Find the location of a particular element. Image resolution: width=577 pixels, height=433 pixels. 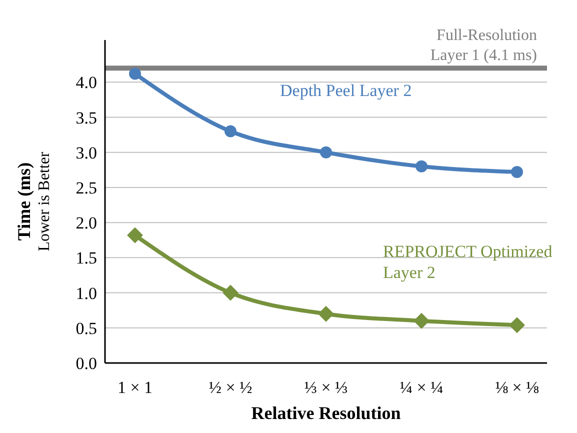

x-axis-title: Relative Resolution is located at coordinates (326, 413).